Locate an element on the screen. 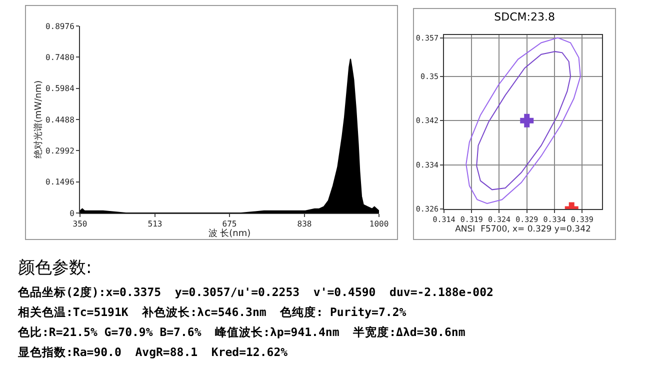 The image size is (650, 371). y-tick-label: 0.1496 is located at coordinates (60, 182).